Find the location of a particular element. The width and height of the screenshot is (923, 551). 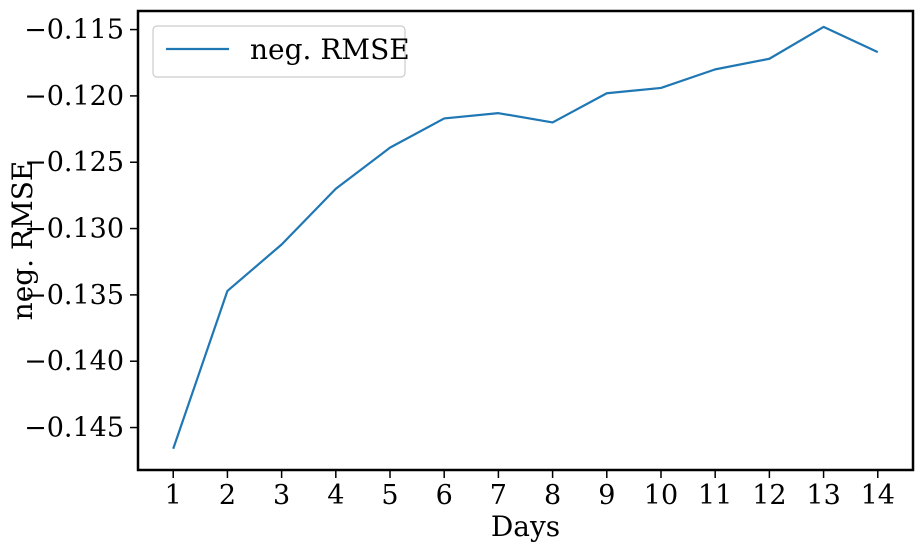

x-tick-label: 13 is located at coordinates (823, 495).